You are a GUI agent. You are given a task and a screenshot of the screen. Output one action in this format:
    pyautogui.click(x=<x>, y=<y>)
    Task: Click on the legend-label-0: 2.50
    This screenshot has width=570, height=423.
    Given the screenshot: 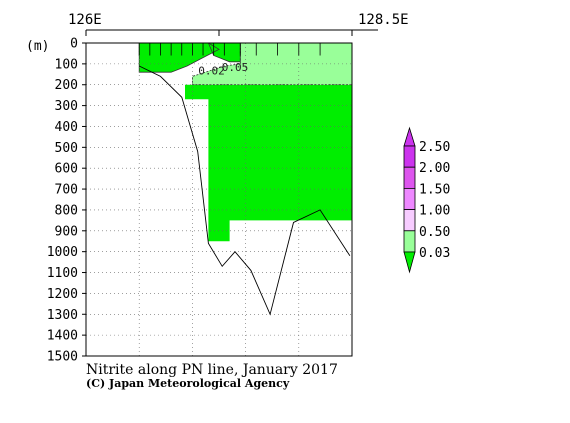 What is the action you would take?
    pyautogui.click(x=434, y=147)
    